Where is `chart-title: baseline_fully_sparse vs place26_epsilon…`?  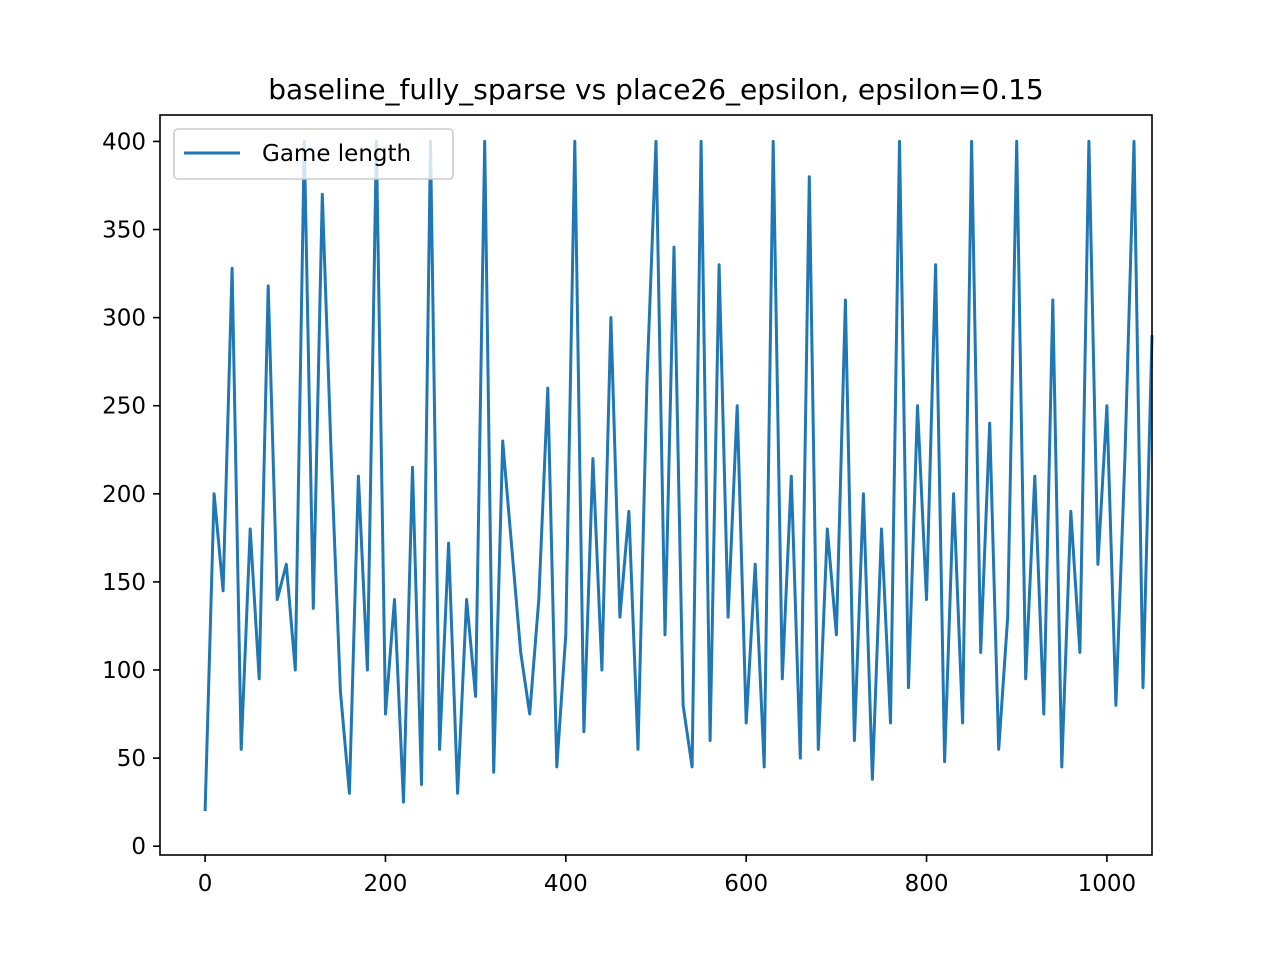 chart-title: baseline_fully_sparse vs place26_epsilon… is located at coordinates (655, 89).